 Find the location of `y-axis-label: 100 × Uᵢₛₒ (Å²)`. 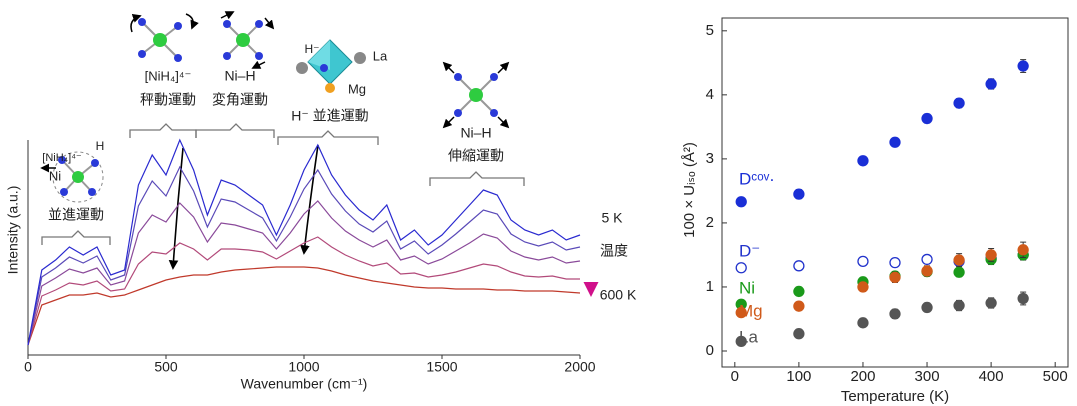

y-axis-label: 100 × Uᵢₛₒ (Å²) is located at coordinates (689, 190).